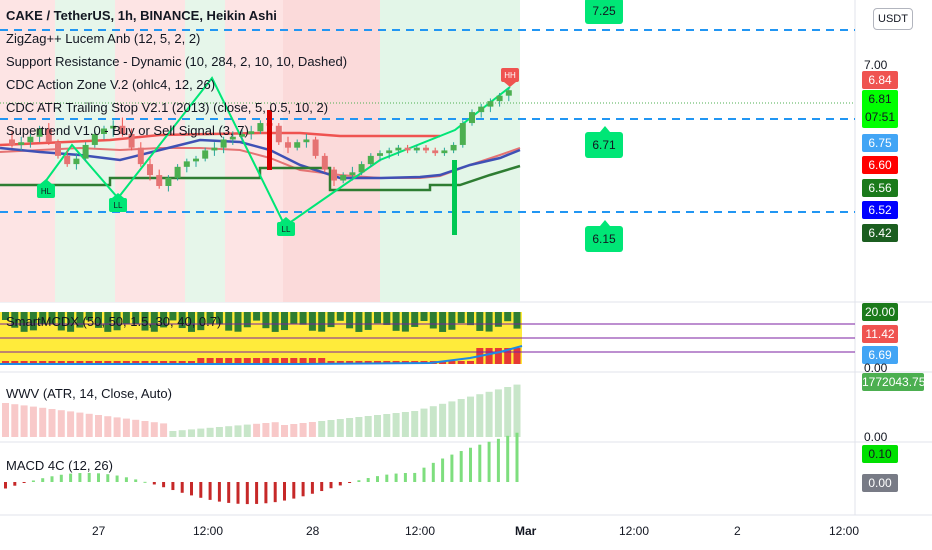 Image resolution: width=932 pixels, height=550 pixels. Describe the element at coordinates (880, 334) in the screenshot. I see `smartmcdx-tag-11-42: 11.42` at that location.